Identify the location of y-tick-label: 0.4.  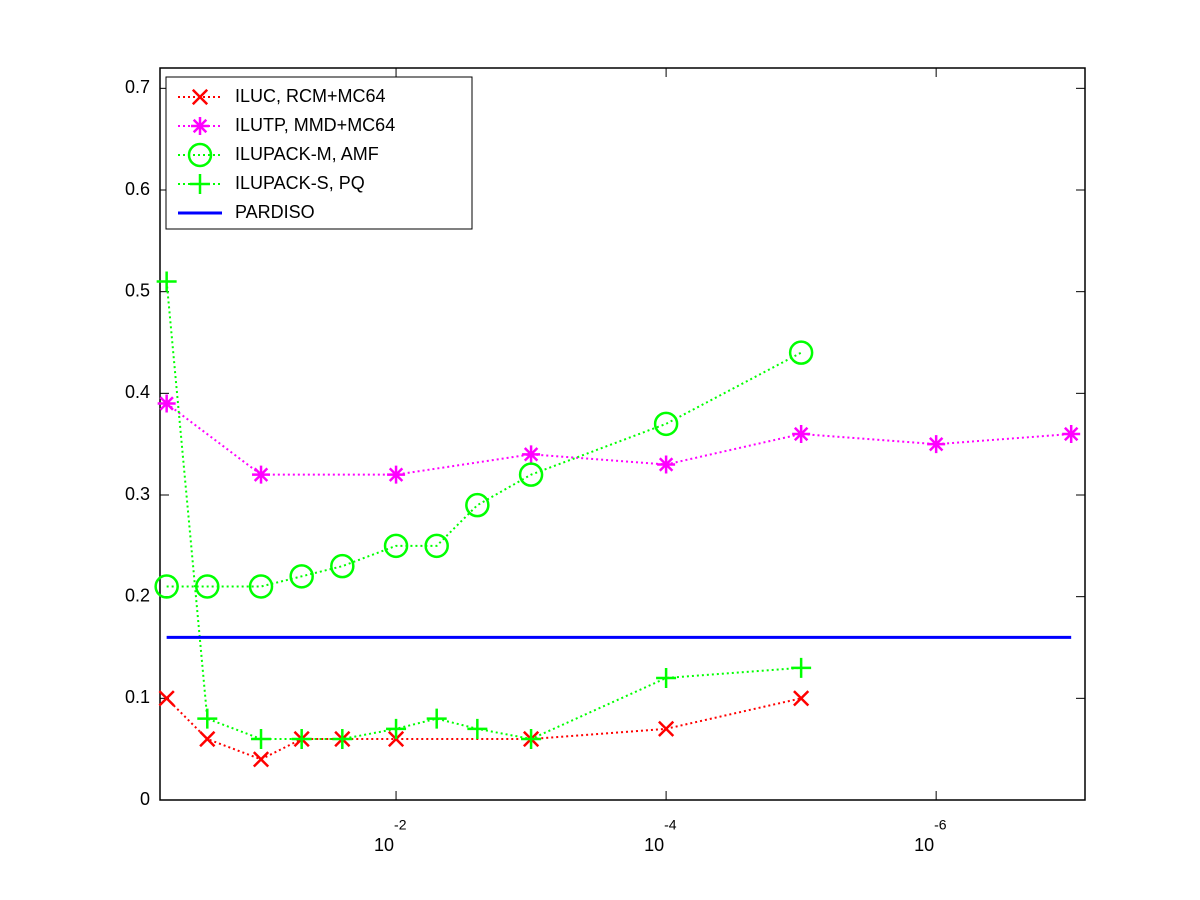
(137, 392).